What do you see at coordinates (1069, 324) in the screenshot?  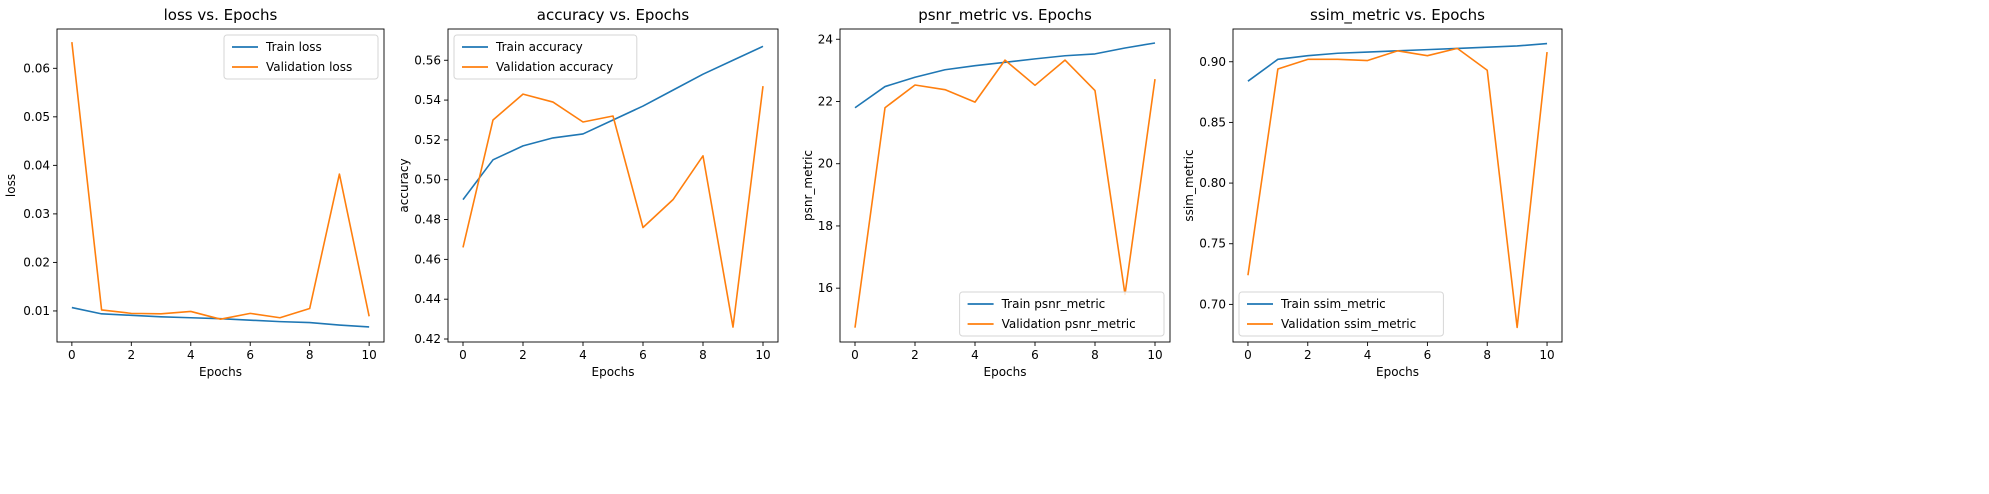 I see `legend-label: Validation psnr_metric` at bounding box center [1069, 324].